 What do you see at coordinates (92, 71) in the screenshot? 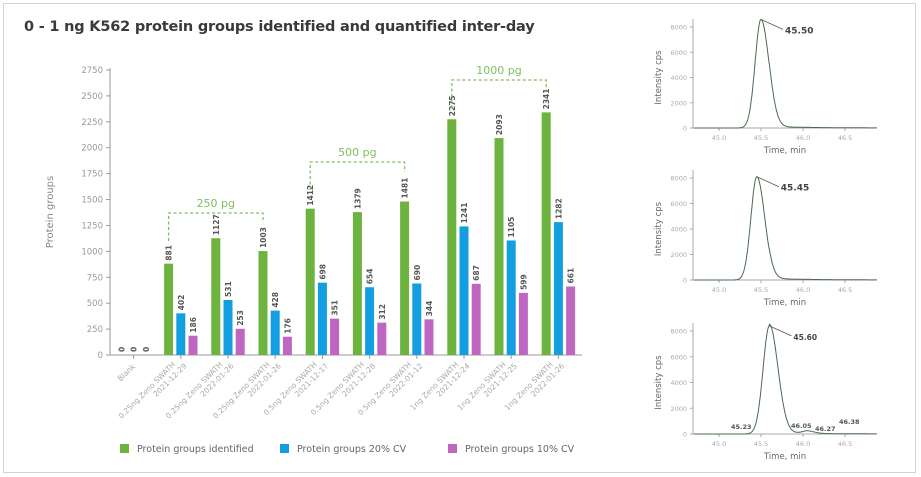
I see `y-tick-label: 2750` at bounding box center [92, 71].